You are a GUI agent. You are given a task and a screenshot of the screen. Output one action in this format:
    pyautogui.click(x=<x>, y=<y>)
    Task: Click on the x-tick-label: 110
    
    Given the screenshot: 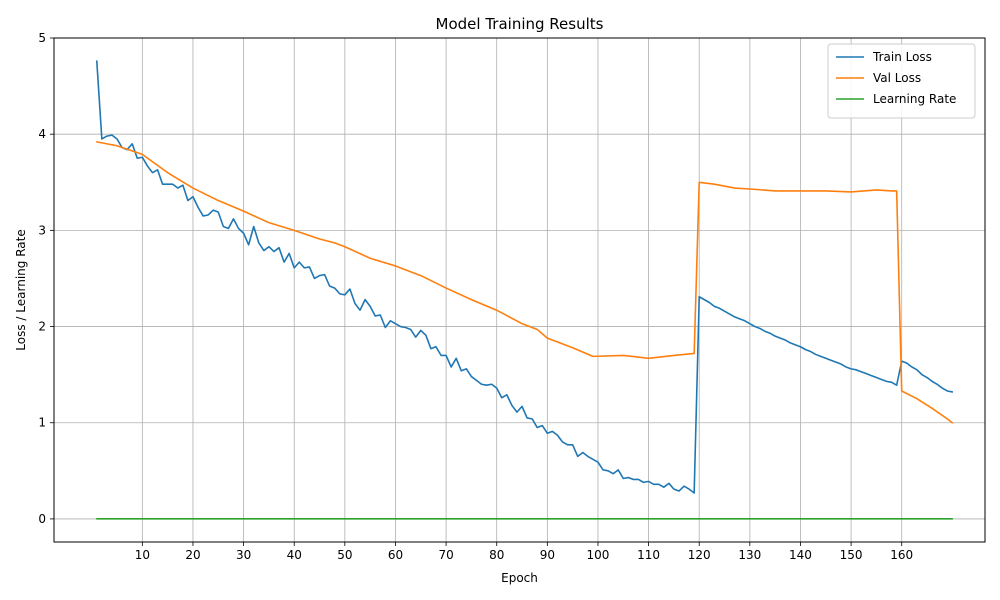 What is the action you would take?
    pyautogui.click(x=648, y=555)
    